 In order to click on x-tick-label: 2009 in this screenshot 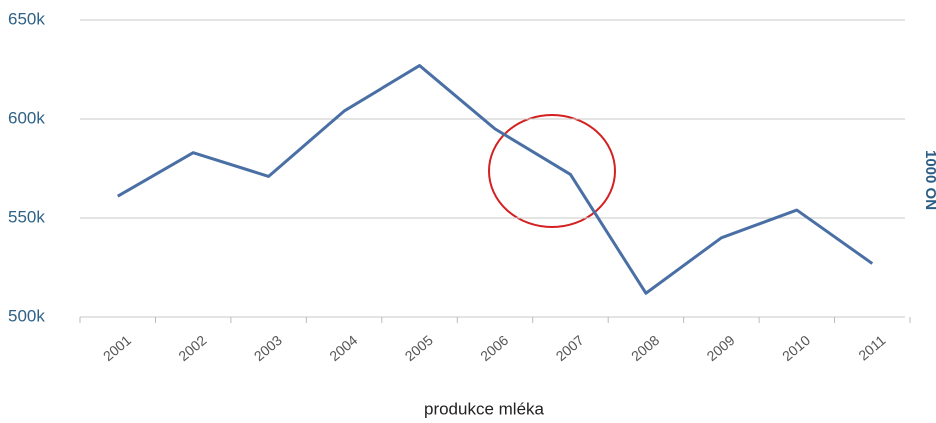, I will do `click(721, 348)`.